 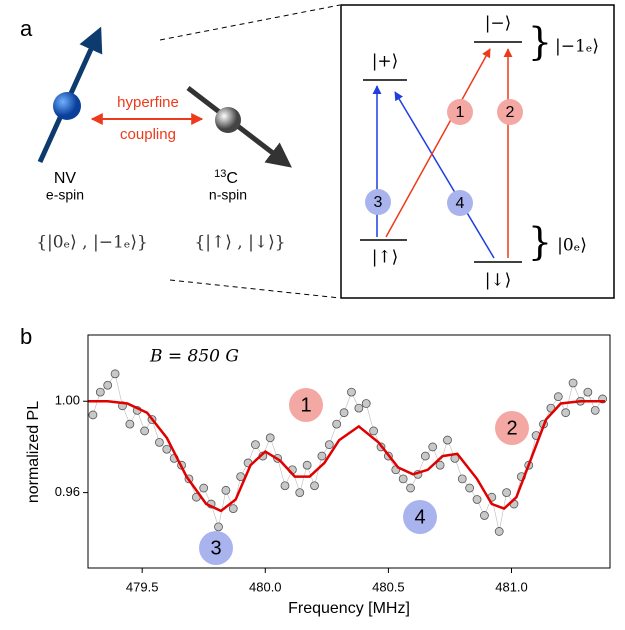 I want to click on x-tick-label: 481.0, so click(x=511, y=586).